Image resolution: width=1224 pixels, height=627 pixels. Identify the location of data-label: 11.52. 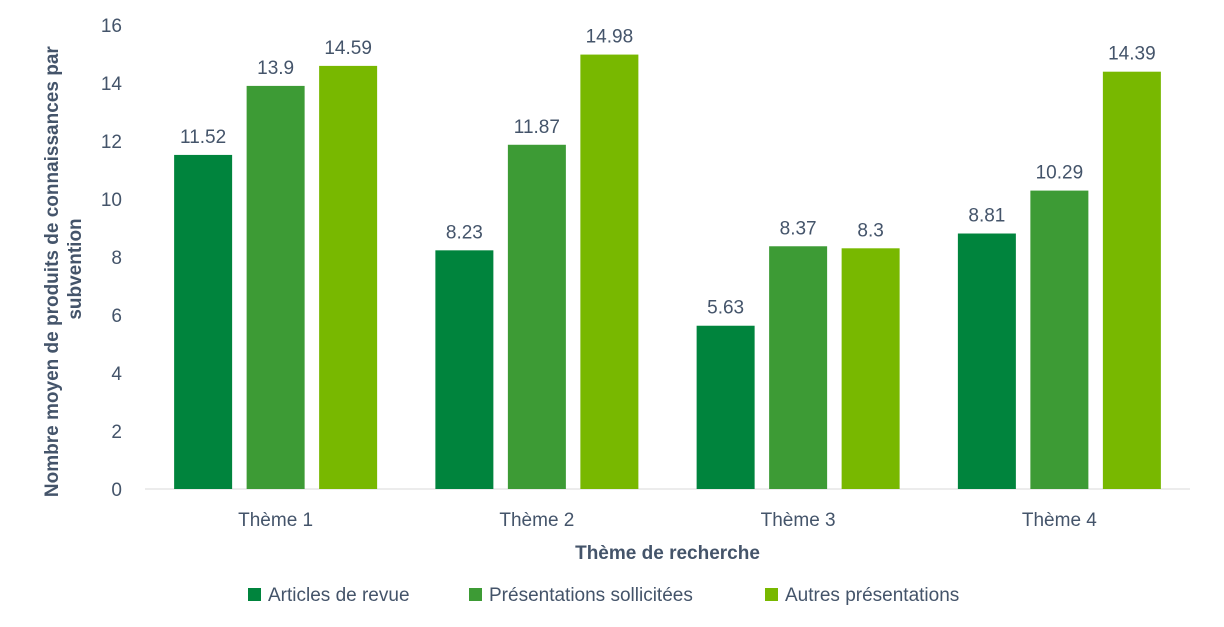
(203, 137).